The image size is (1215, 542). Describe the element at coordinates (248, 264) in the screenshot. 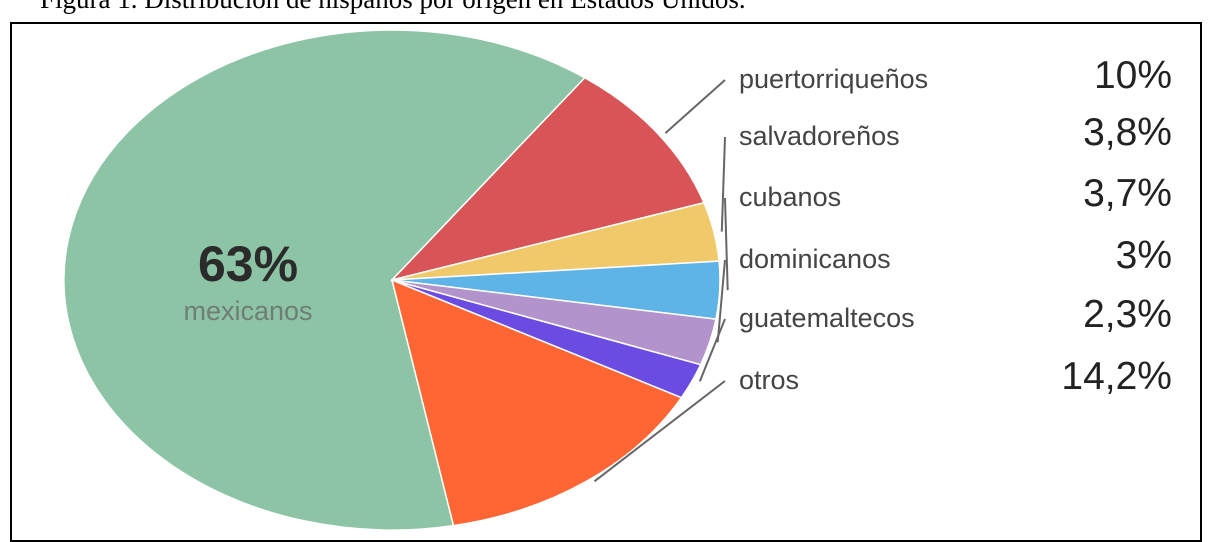

I see `slice-value-mexicanos: 63%` at that location.